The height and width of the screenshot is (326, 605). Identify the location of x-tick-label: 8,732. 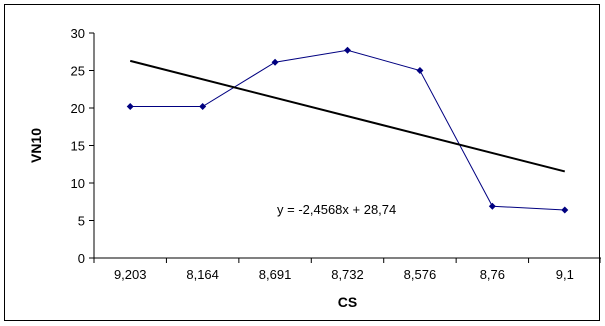
(347, 274).